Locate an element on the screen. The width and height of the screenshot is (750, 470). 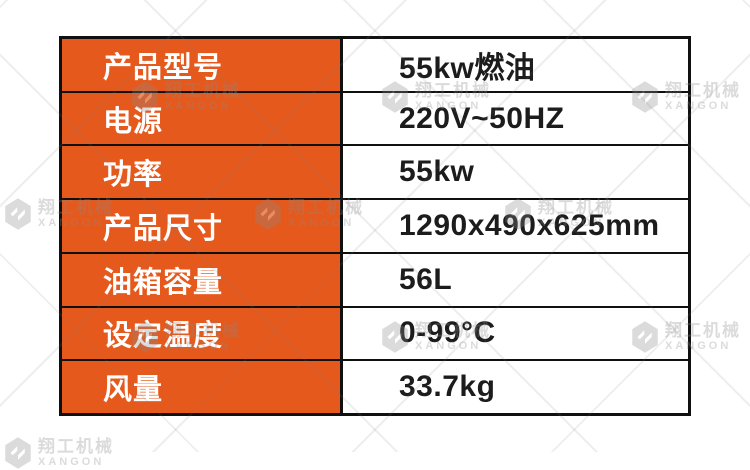
spec-value: 55kw is located at coordinates (437, 172).